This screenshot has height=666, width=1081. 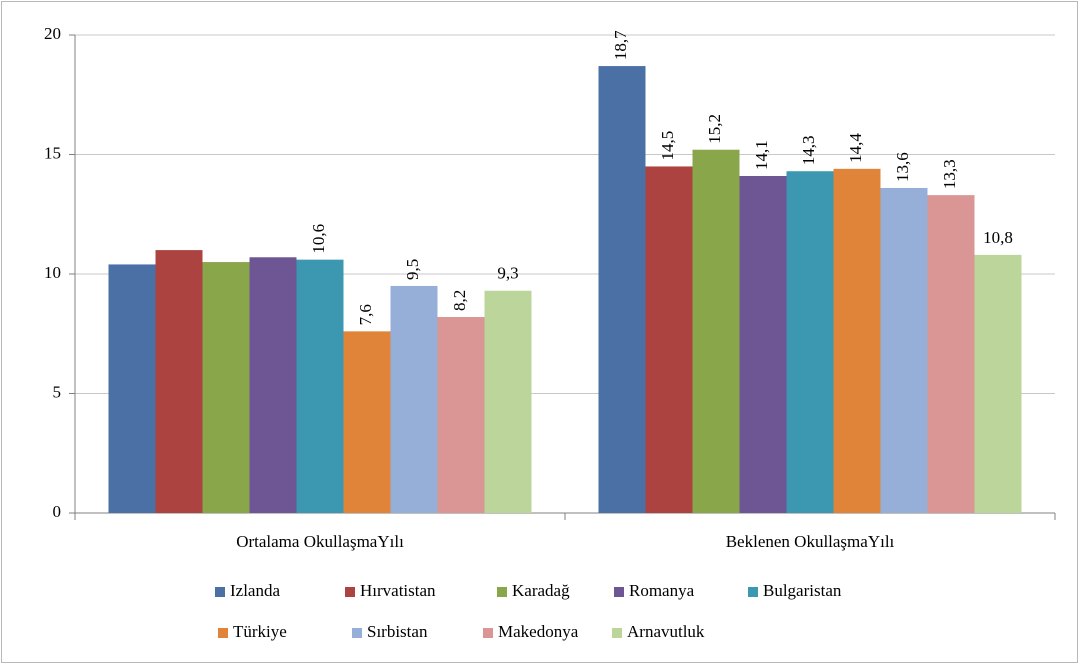 What do you see at coordinates (57, 511) in the screenshot?
I see `y-tick-label: 0` at bounding box center [57, 511].